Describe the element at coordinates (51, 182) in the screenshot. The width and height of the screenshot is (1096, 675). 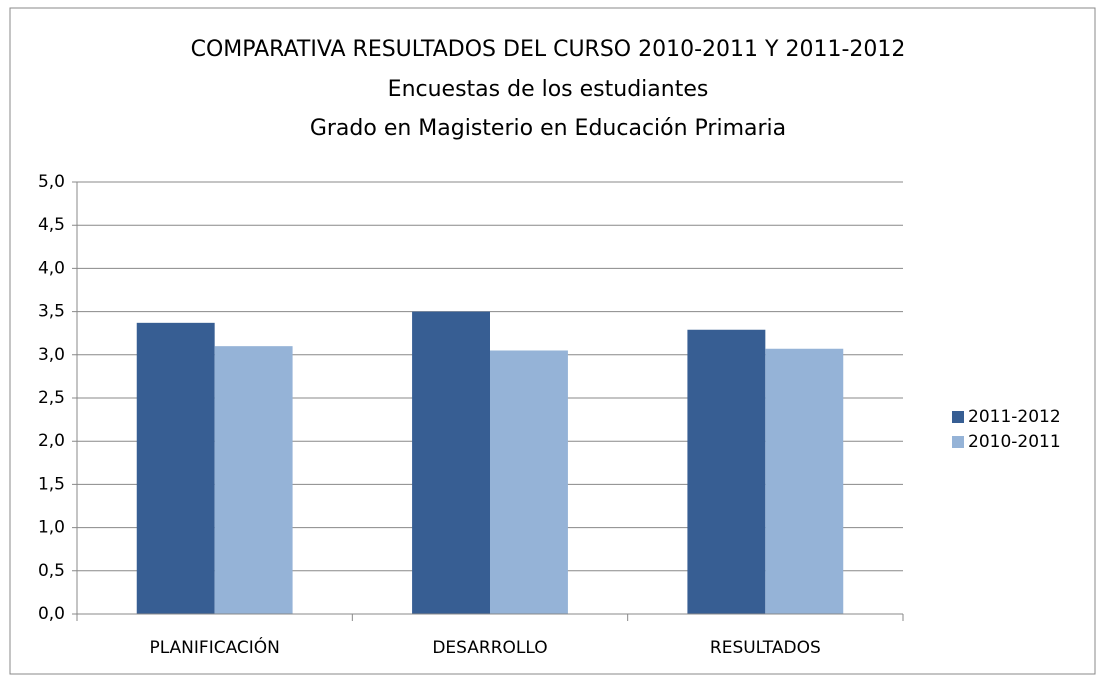
I see `y-tick-label: 5,0` at that location.